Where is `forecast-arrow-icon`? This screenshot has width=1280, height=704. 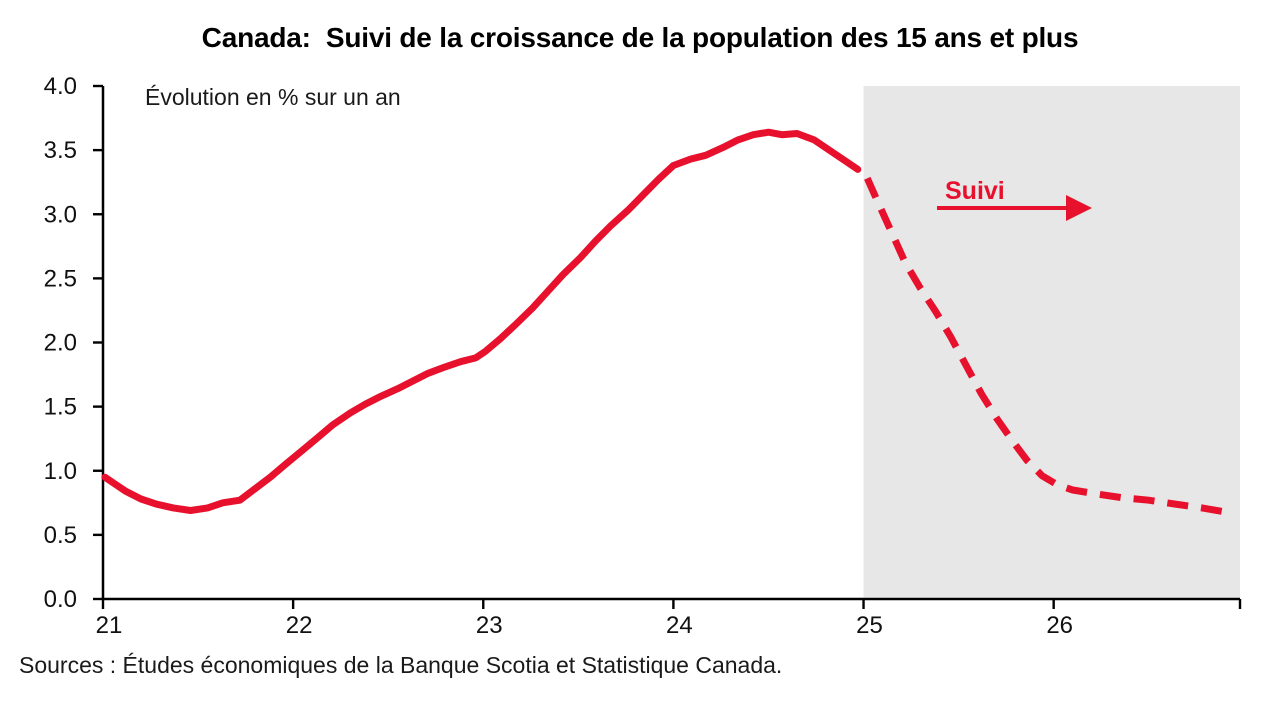 forecast-arrow-icon is located at coordinates (1079, 208).